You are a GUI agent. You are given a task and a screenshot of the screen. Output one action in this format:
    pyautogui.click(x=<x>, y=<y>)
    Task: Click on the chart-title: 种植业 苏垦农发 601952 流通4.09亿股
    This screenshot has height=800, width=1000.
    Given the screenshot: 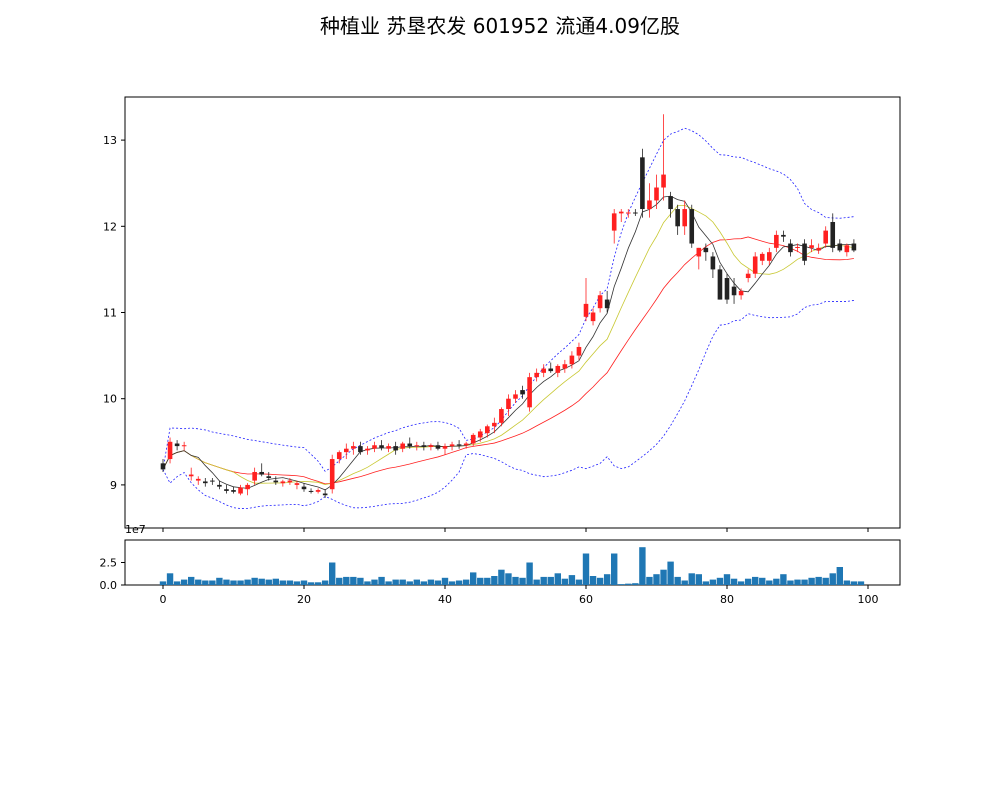 What is the action you would take?
    pyautogui.click(x=500, y=26)
    